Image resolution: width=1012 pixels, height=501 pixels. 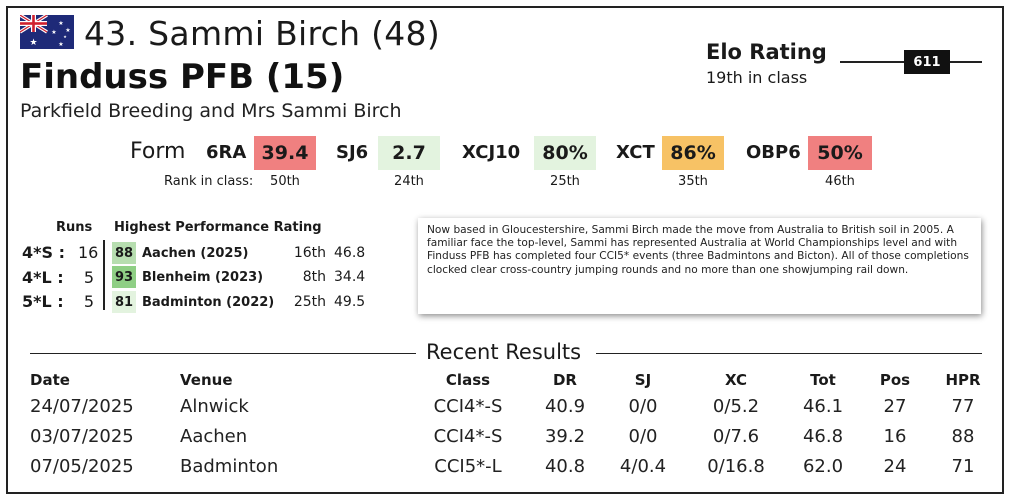 I want to click on result-tot: 46.1, so click(x=823, y=406).